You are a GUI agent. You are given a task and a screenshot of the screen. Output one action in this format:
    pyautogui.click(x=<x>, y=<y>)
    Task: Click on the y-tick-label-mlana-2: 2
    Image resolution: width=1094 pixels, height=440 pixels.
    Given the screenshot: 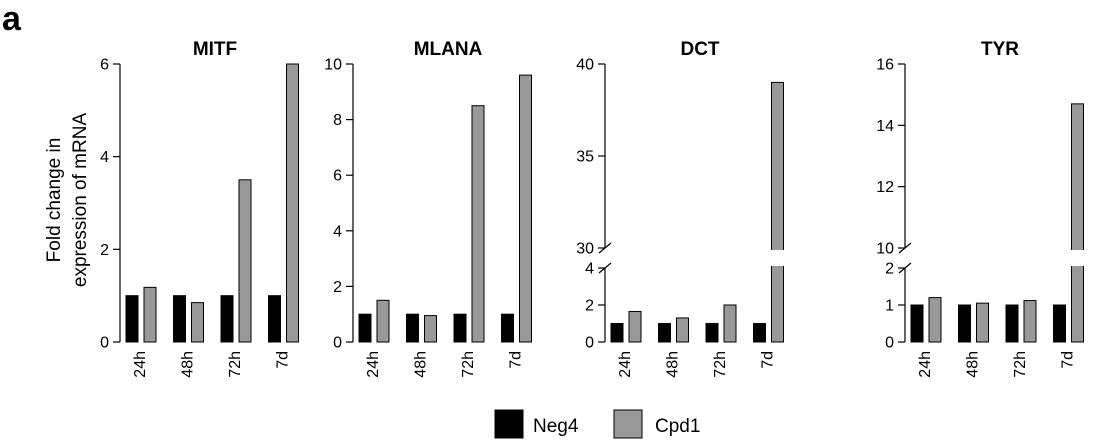 What is the action you would take?
    pyautogui.click(x=337, y=287)
    